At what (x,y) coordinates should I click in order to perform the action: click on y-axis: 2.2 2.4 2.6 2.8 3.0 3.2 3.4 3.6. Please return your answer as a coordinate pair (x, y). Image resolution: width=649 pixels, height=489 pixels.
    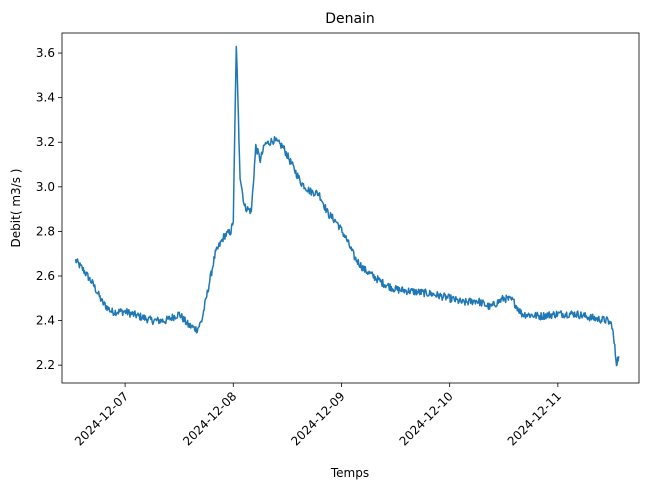
    Looking at the image, I should click on (49, 209).